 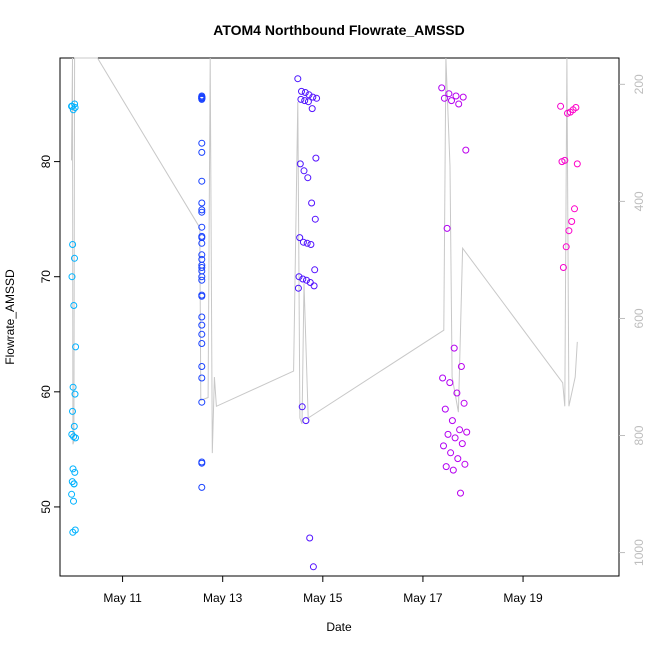 I want to click on x-tick-label: May 19, so click(x=523, y=598).